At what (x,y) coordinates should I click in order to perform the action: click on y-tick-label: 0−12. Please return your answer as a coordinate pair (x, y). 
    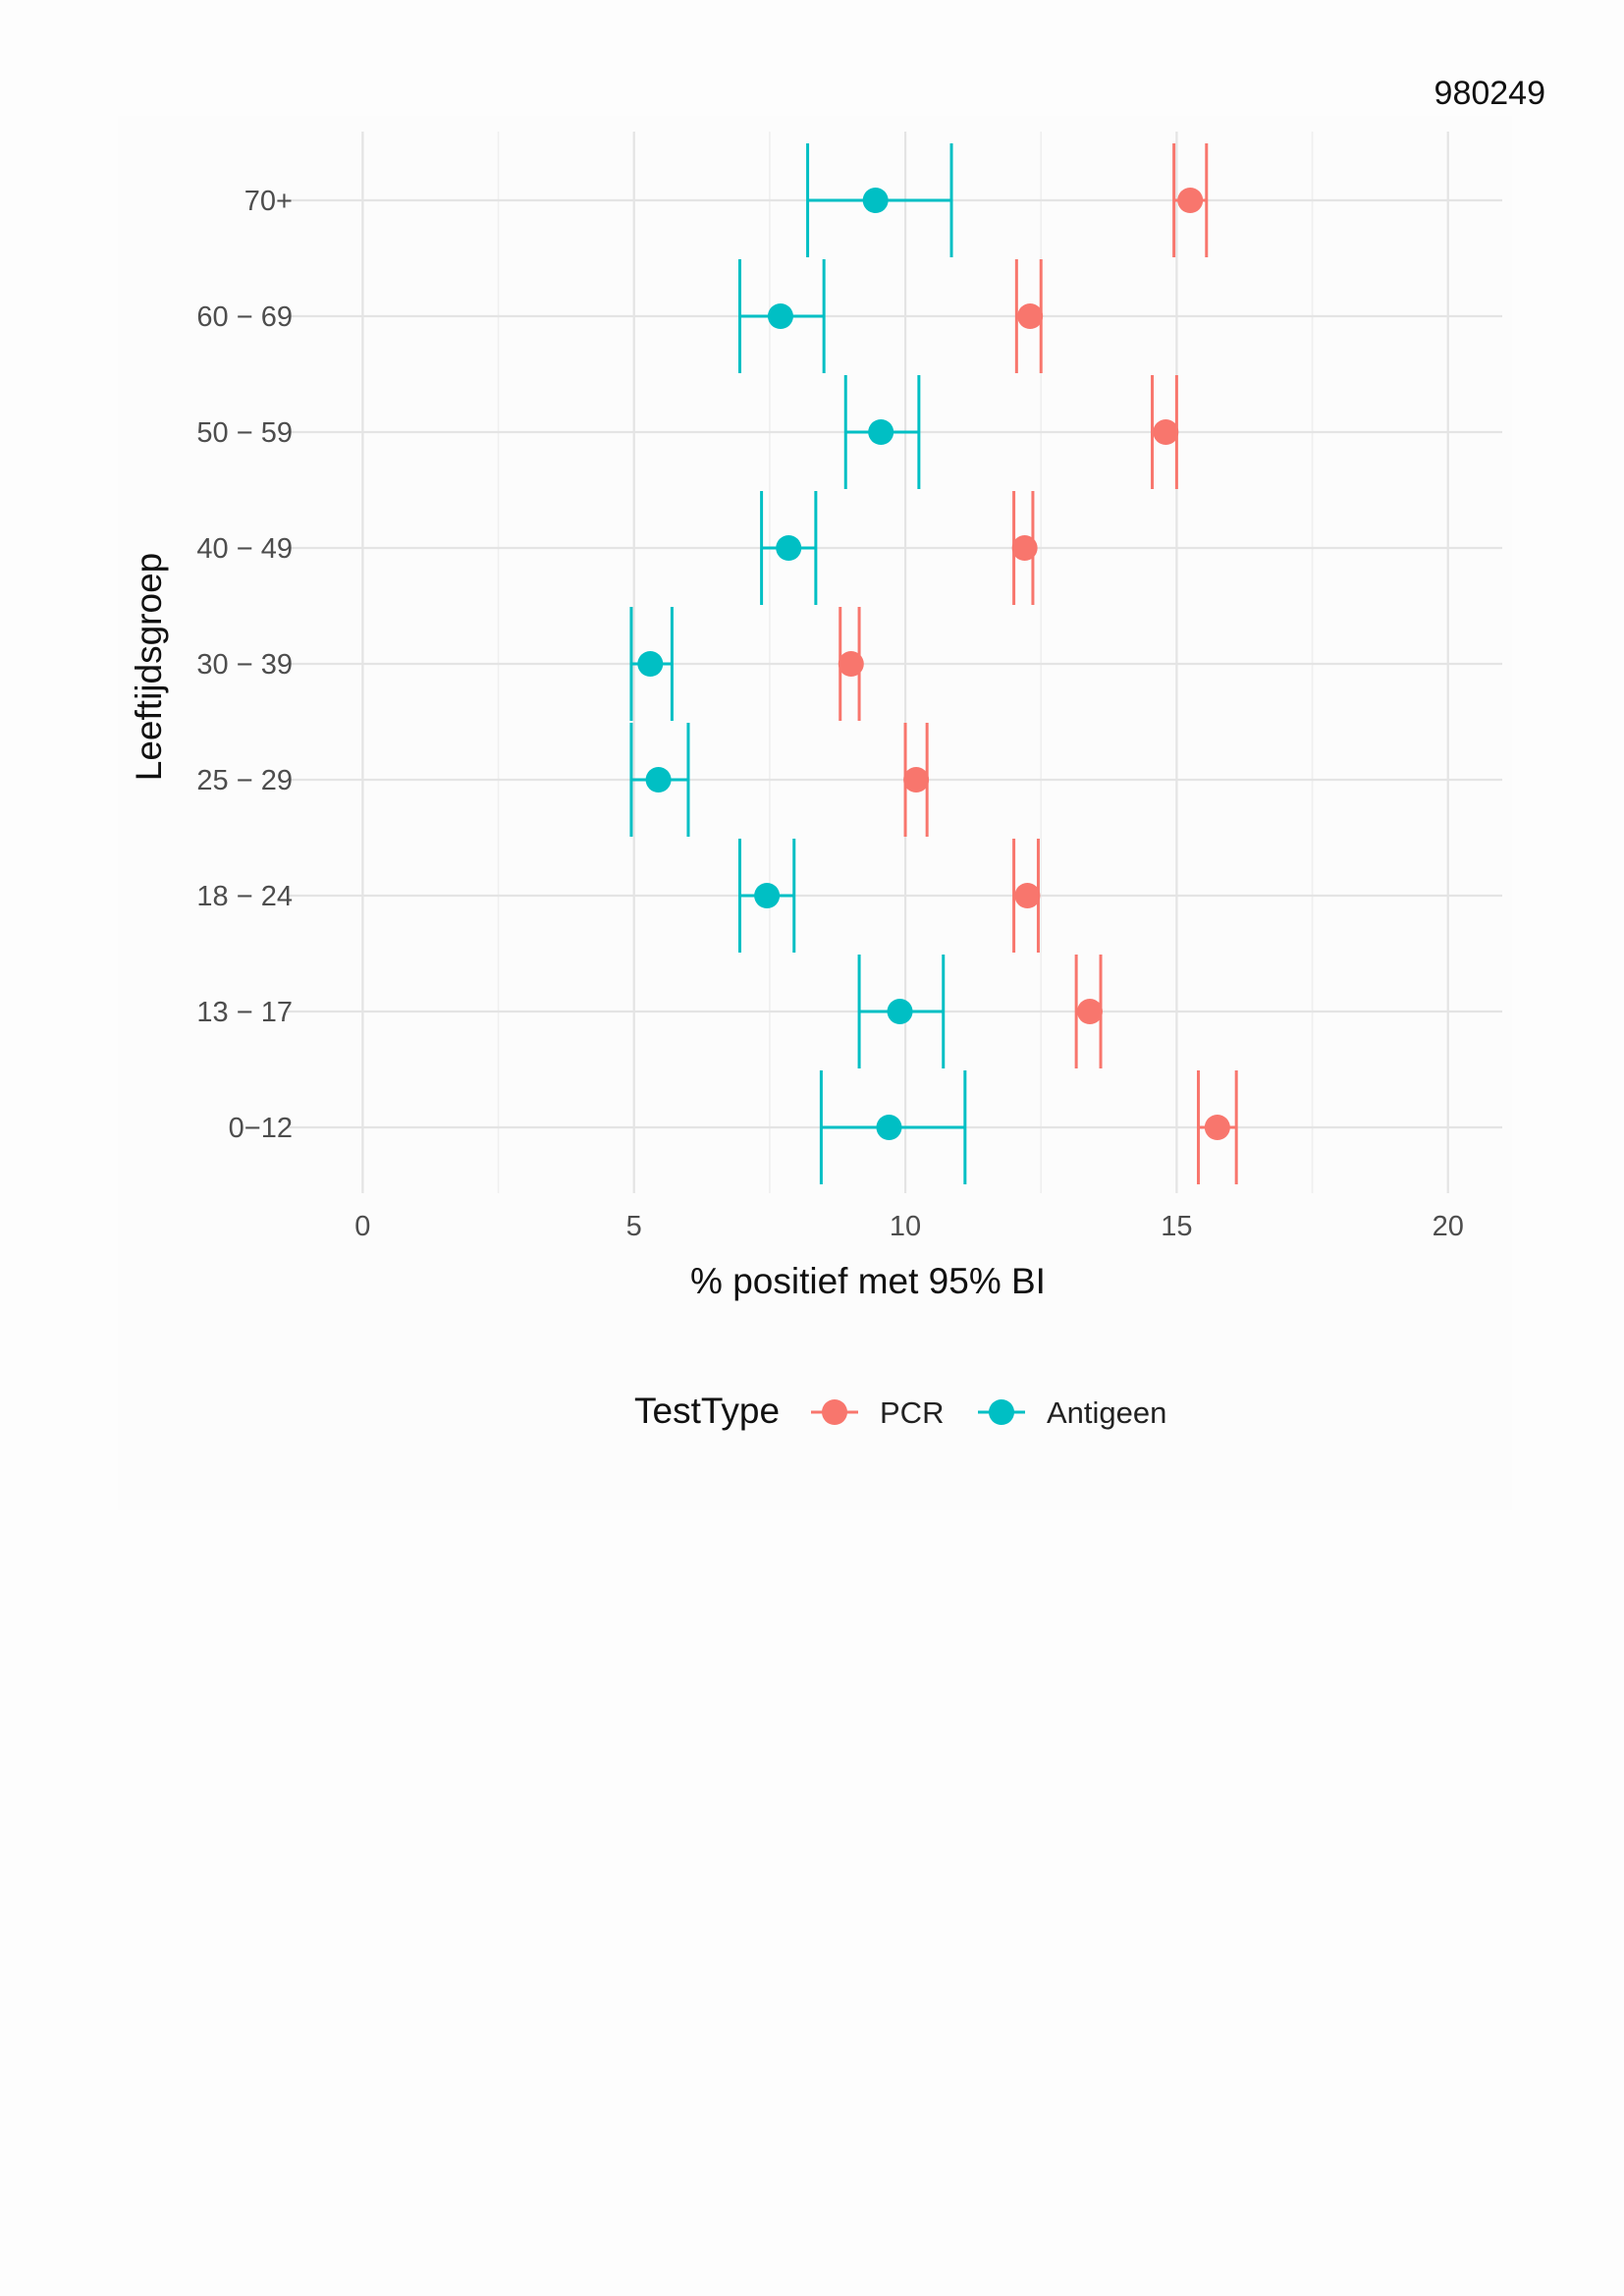
    Looking at the image, I should click on (261, 1128).